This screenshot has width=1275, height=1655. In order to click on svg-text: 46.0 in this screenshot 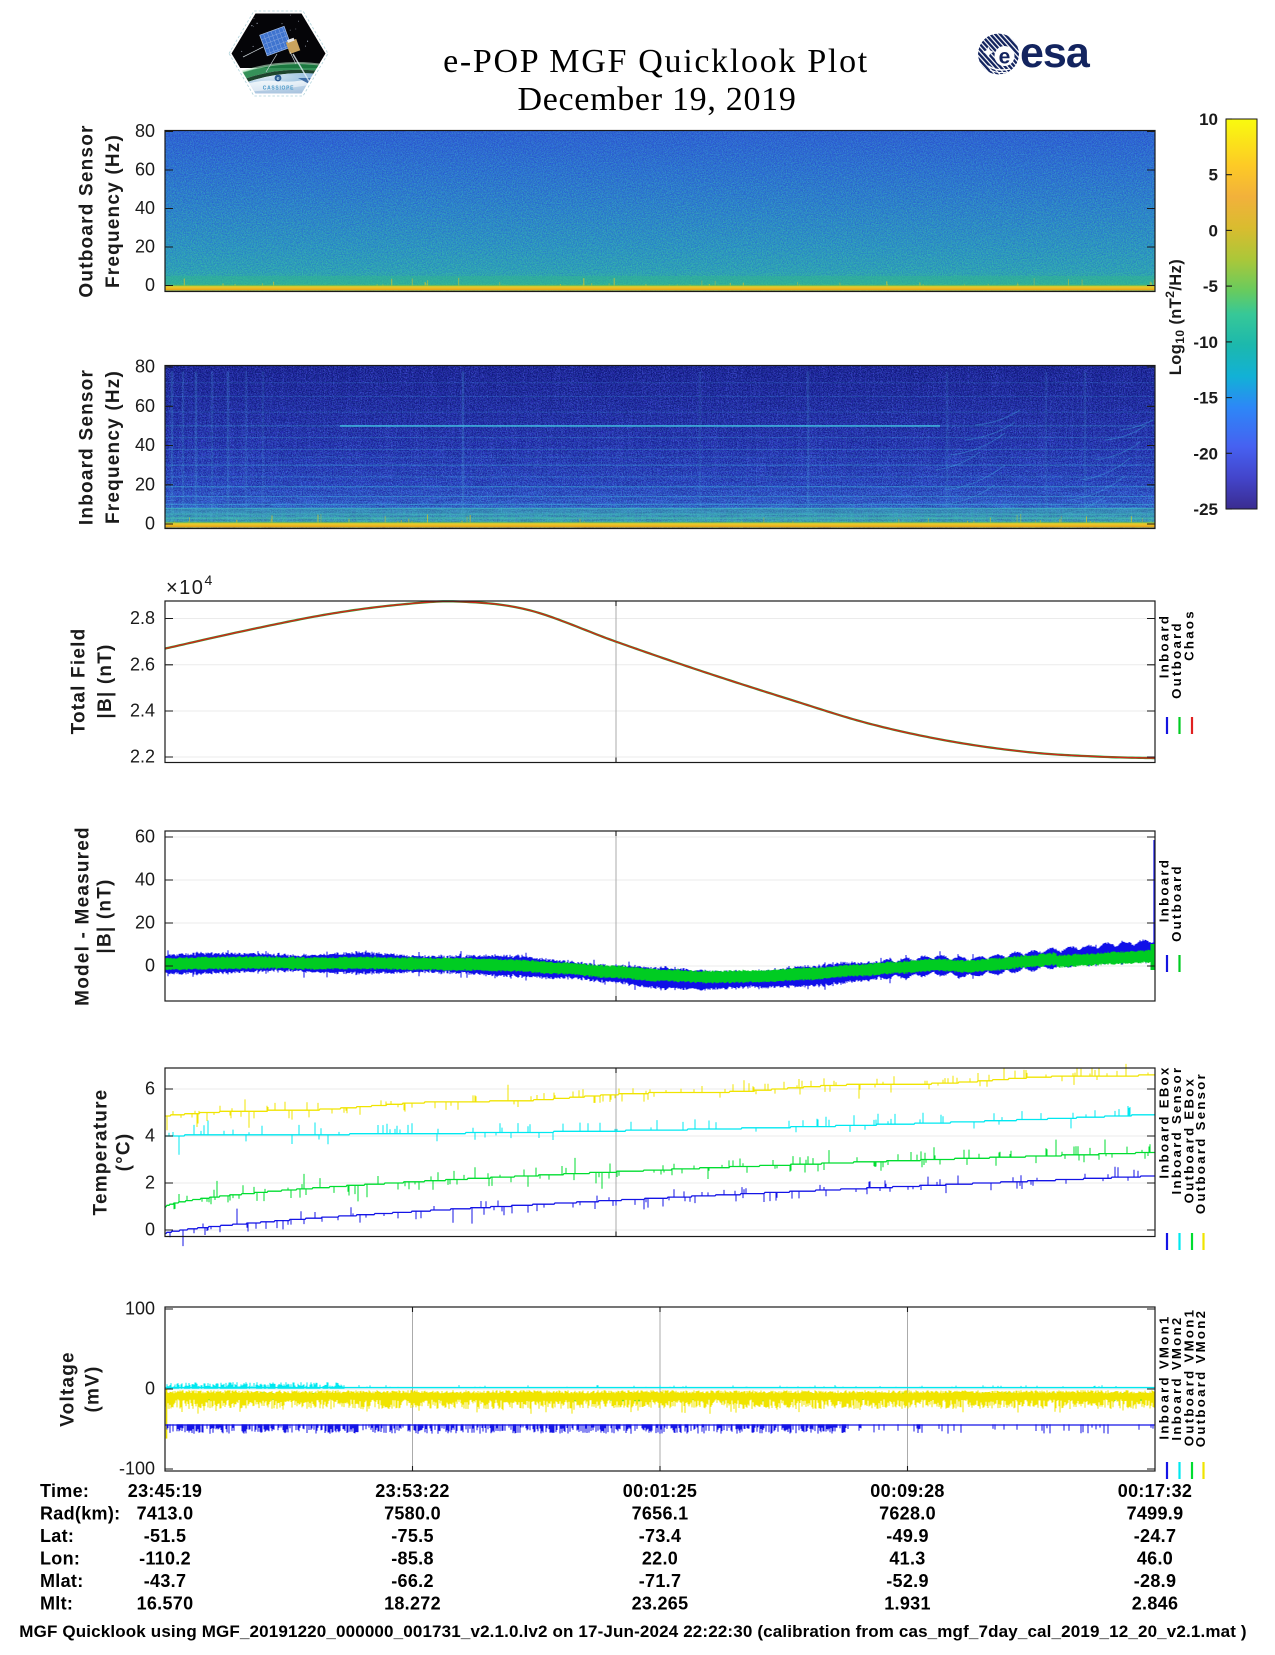, I will do `click(1155, 1559)`.